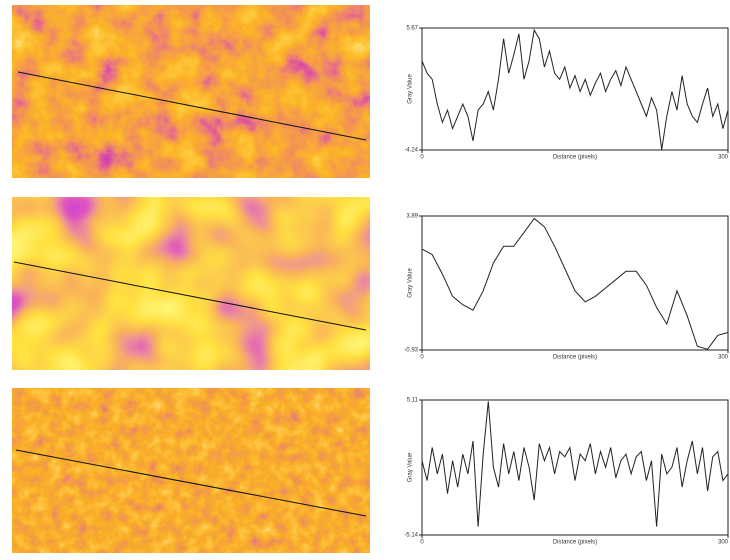 This screenshot has width=730, height=560. What do you see at coordinates (411, 351) in the screenshot?
I see `y-tick-label: -0.93` at bounding box center [411, 351].